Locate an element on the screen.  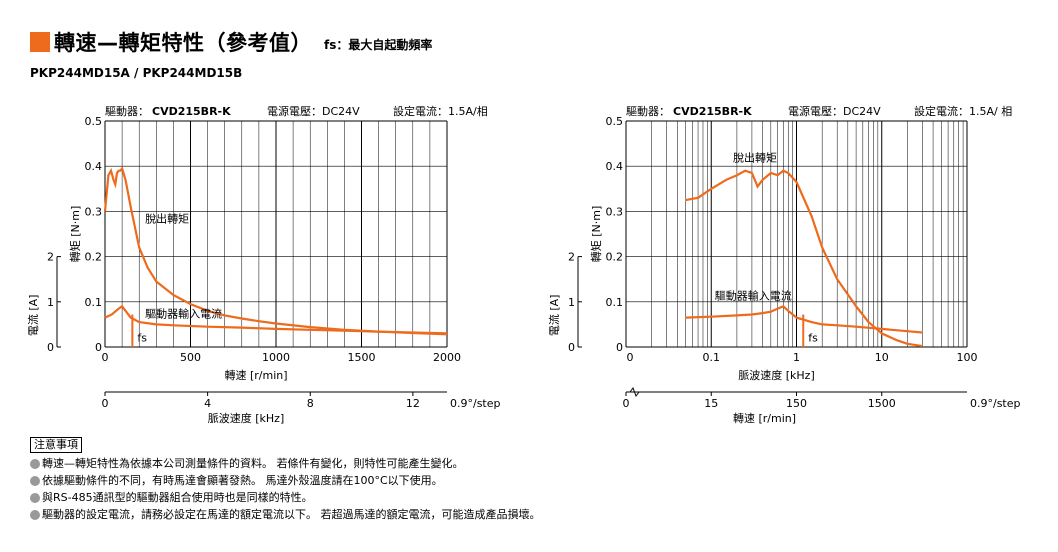
section-title: 轉速—轉矩特性（參考值） is located at coordinates (183, 43).